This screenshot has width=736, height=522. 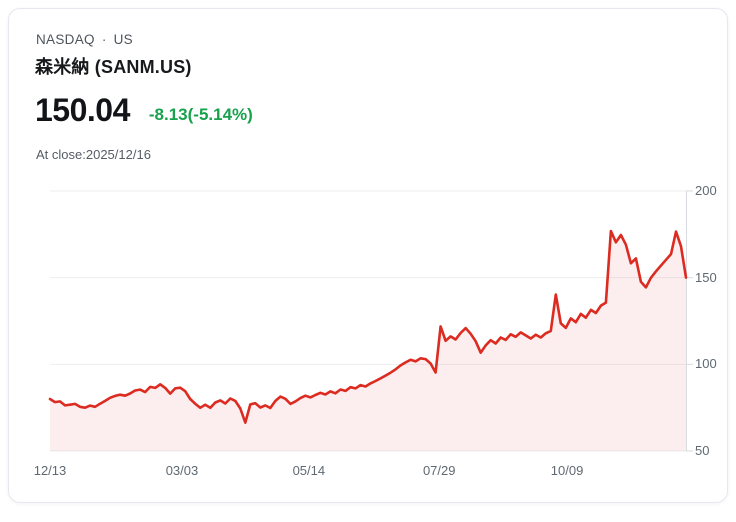 I want to click on y-axis-label: 50, so click(x=702, y=450).